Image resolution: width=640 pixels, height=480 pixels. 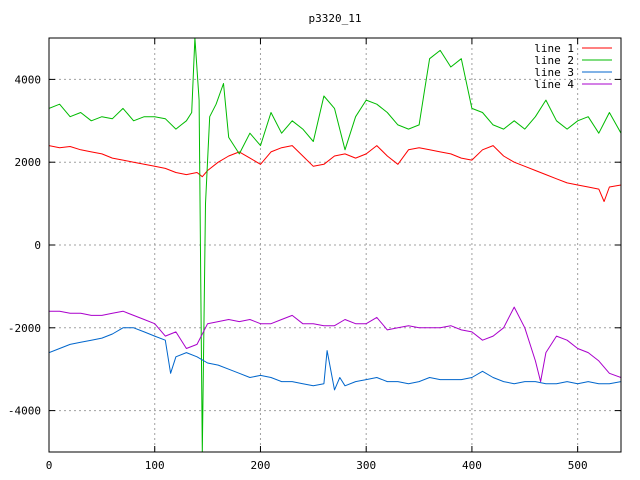 What do you see at coordinates (554, 60) in the screenshot?
I see `legend-label: line 2` at bounding box center [554, 60].